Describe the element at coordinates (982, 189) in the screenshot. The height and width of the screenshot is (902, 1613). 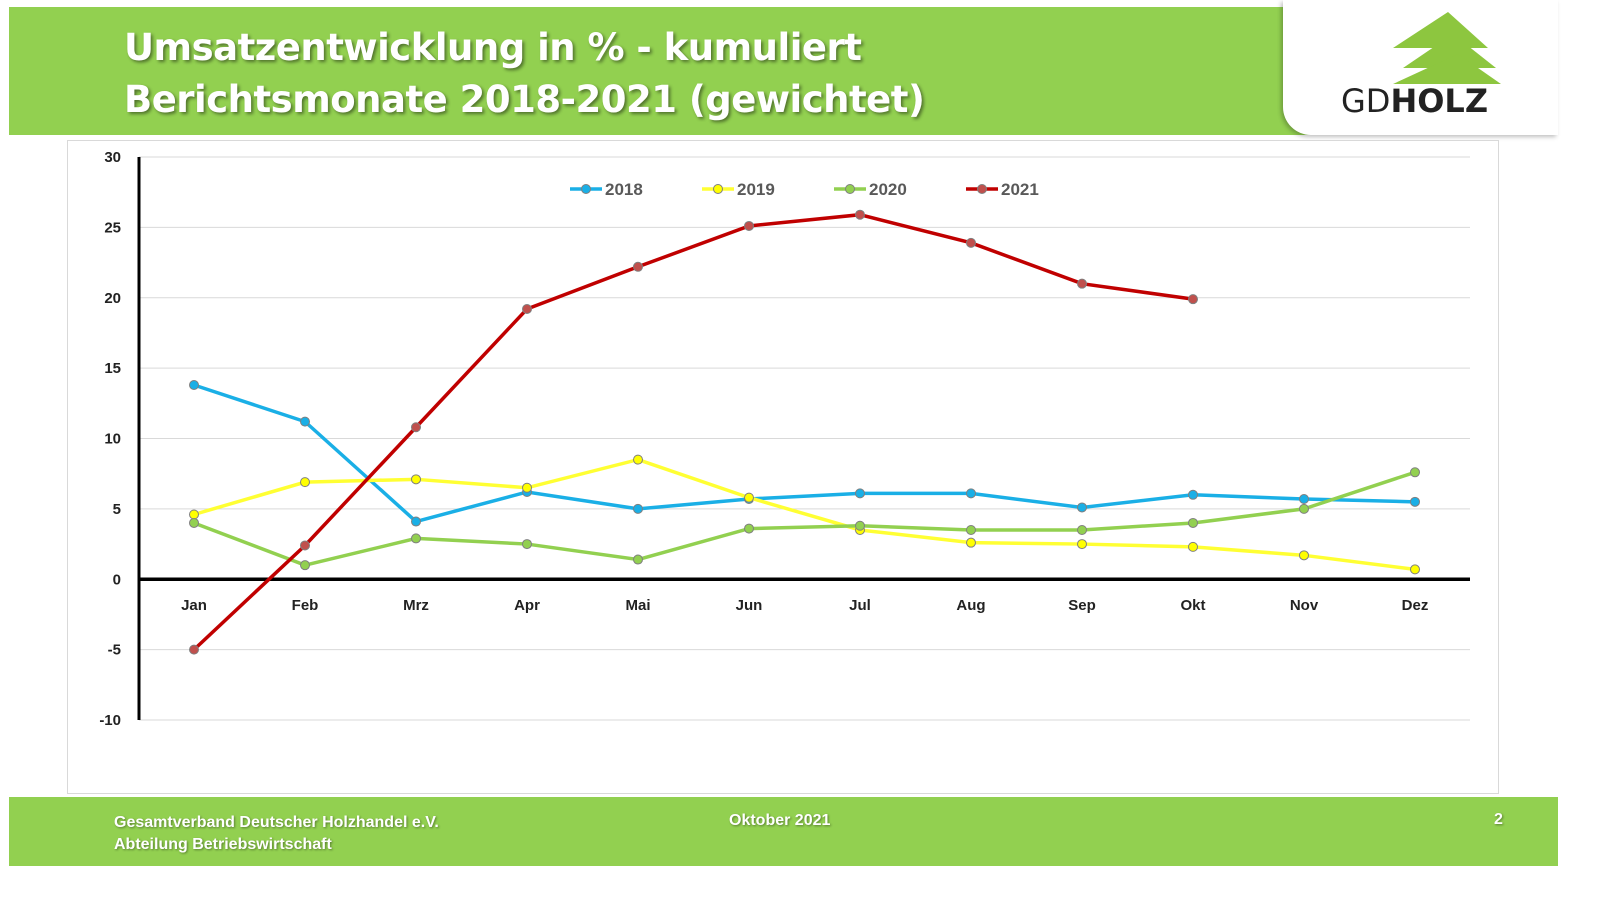
I see `legend-marker-2021` at that location.